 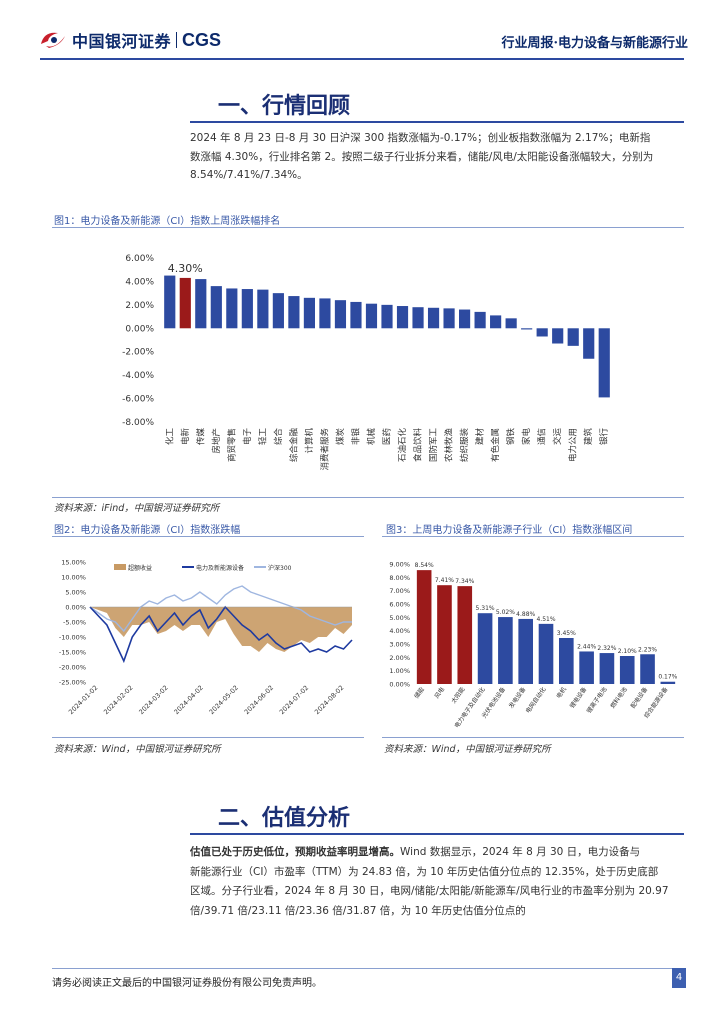 What do you see at coordinates (578, 698) in the screenshot?
I see `x-tick-label: 锂电设备` at bounding box center [578, 698].